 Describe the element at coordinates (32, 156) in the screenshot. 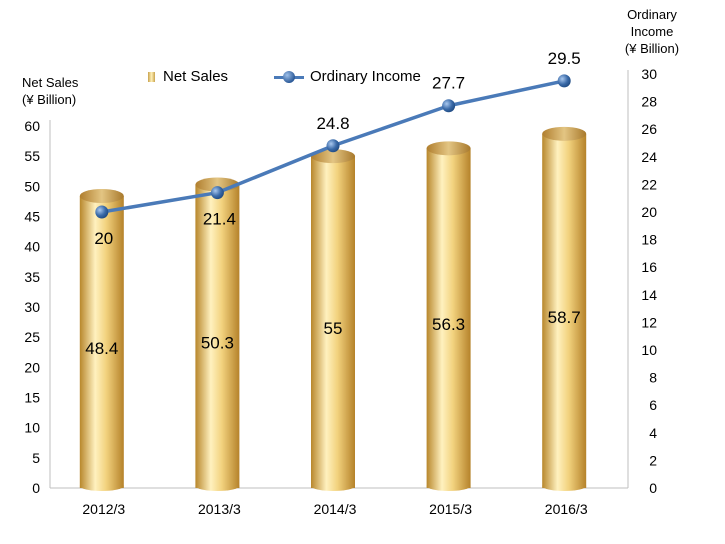

I see `left-tick-label: 55` at that location.